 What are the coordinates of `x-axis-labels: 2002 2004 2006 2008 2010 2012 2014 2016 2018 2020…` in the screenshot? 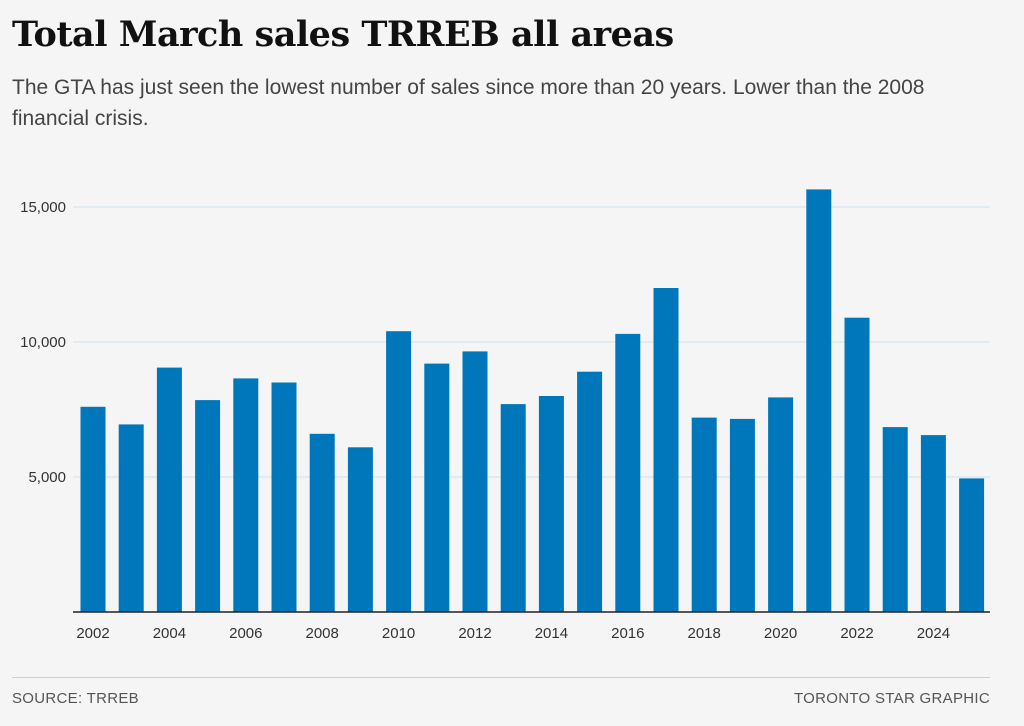 It's located at (513, 633).